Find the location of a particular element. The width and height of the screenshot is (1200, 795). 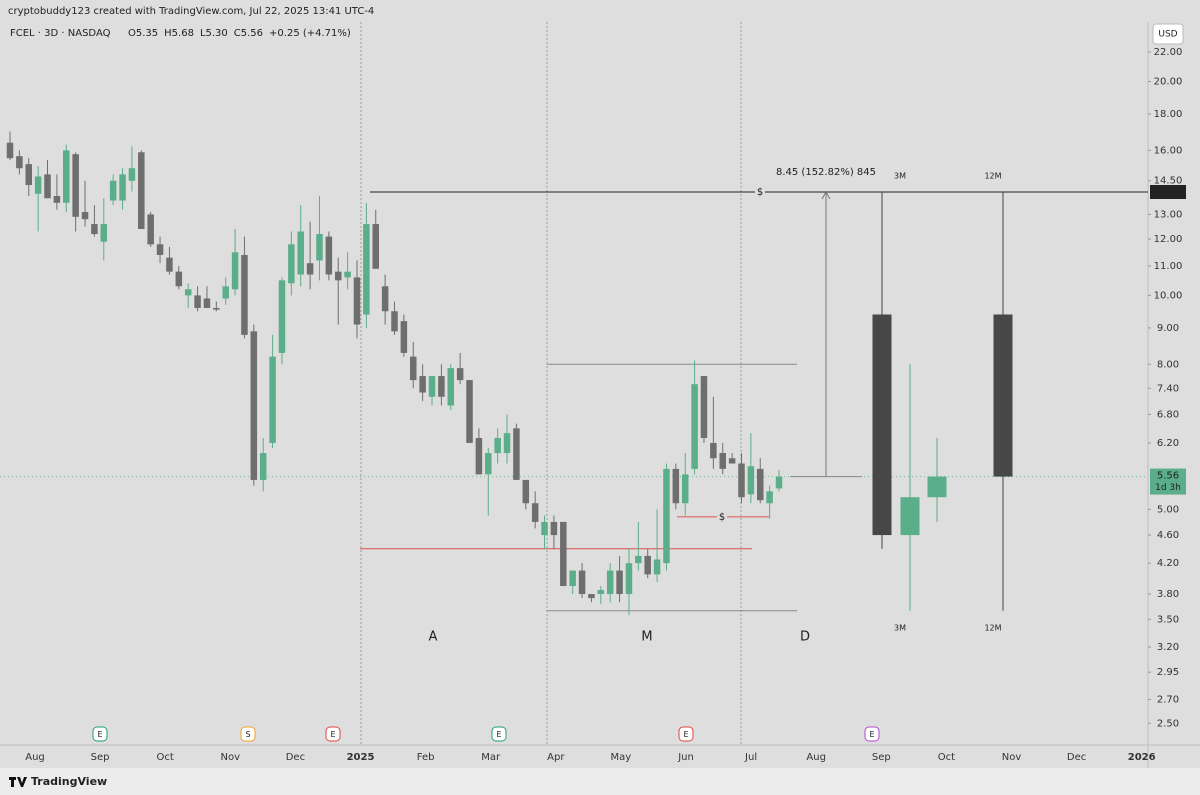

level-label: $ is located at coordinates (760, 192).